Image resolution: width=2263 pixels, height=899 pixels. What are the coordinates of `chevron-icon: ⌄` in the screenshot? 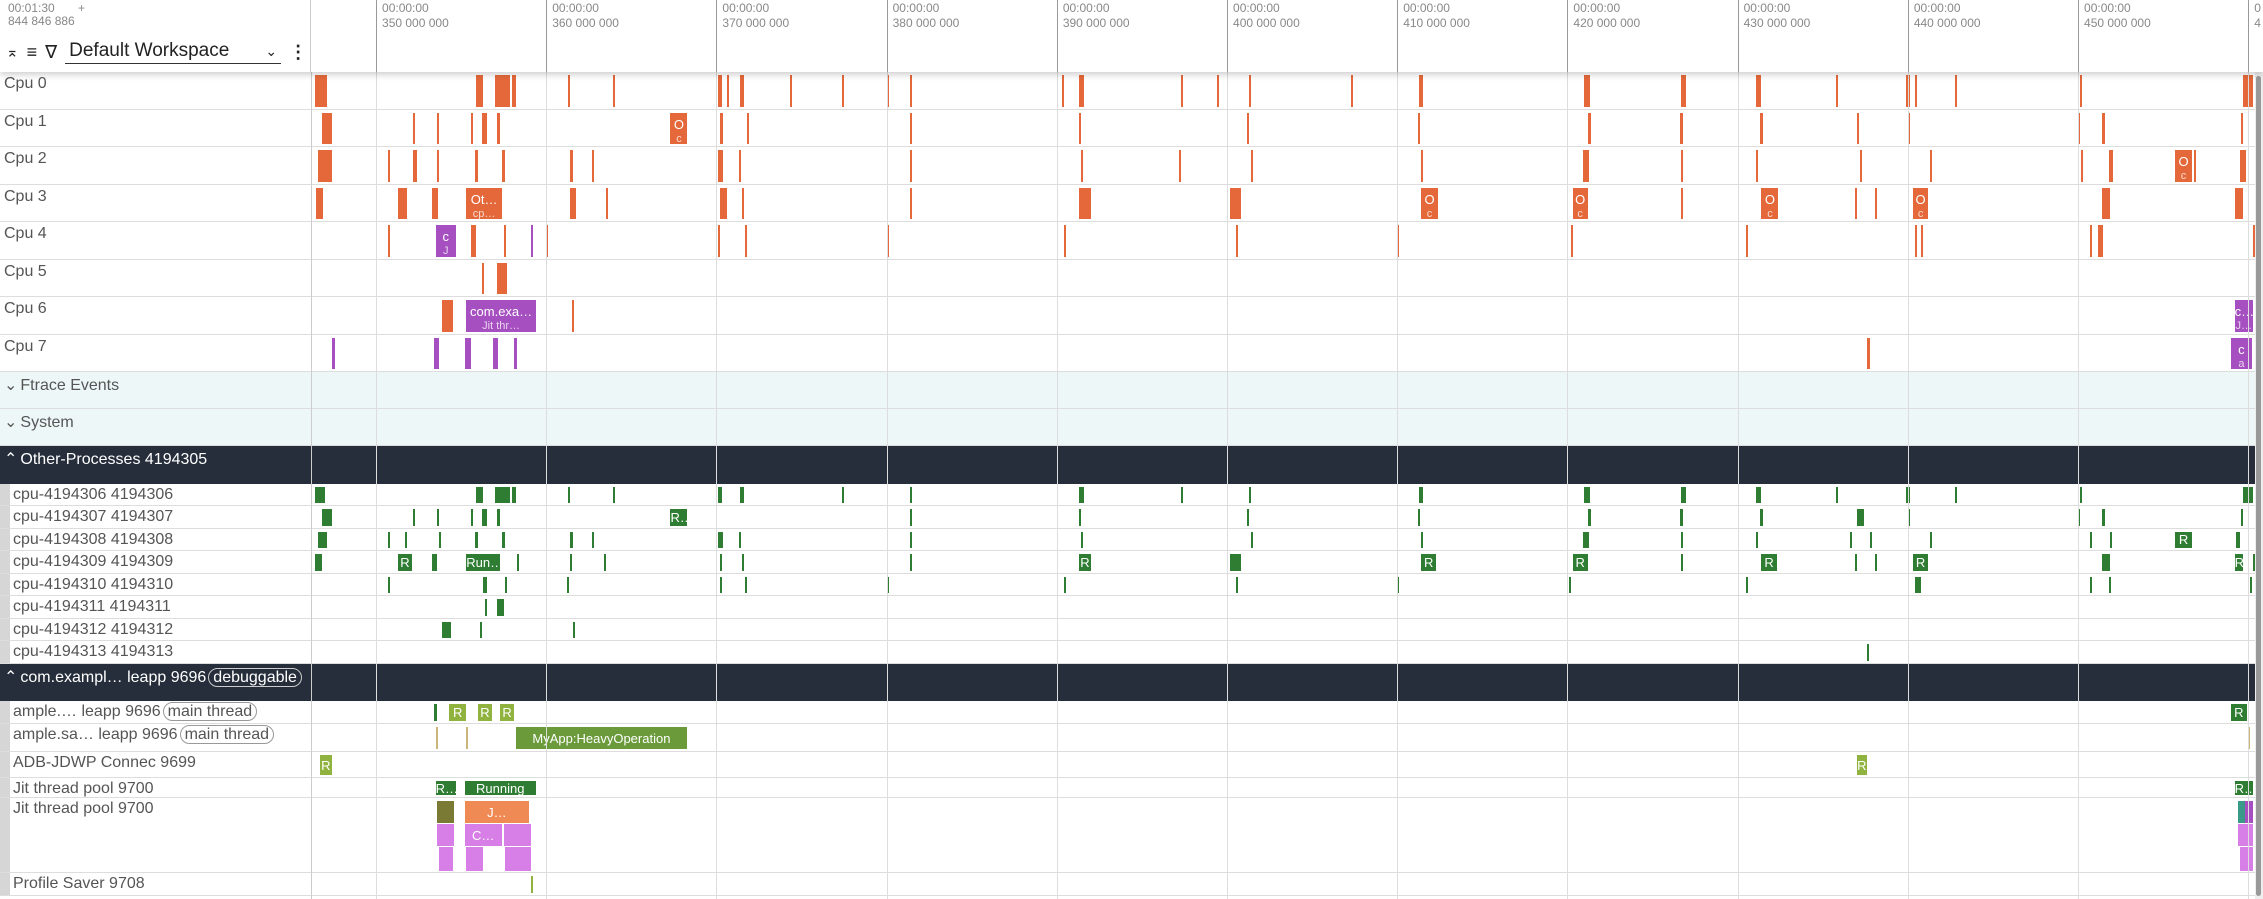 It's located at (11, 422).